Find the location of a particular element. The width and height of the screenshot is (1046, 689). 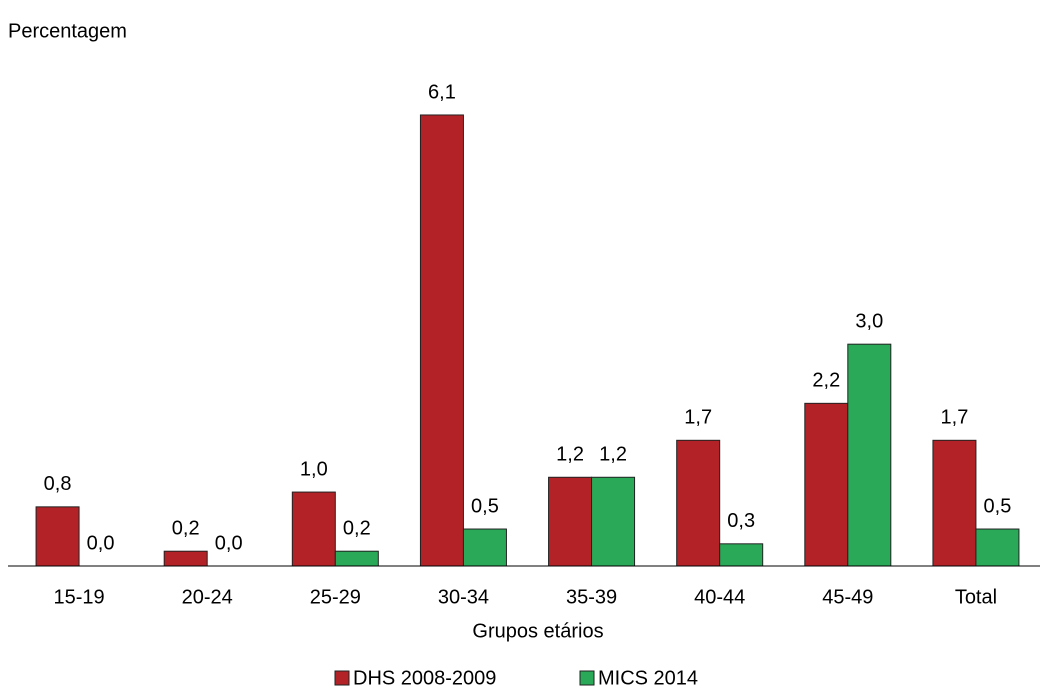

x-tick-label: 25-29 is located at coordinates (335, 597).